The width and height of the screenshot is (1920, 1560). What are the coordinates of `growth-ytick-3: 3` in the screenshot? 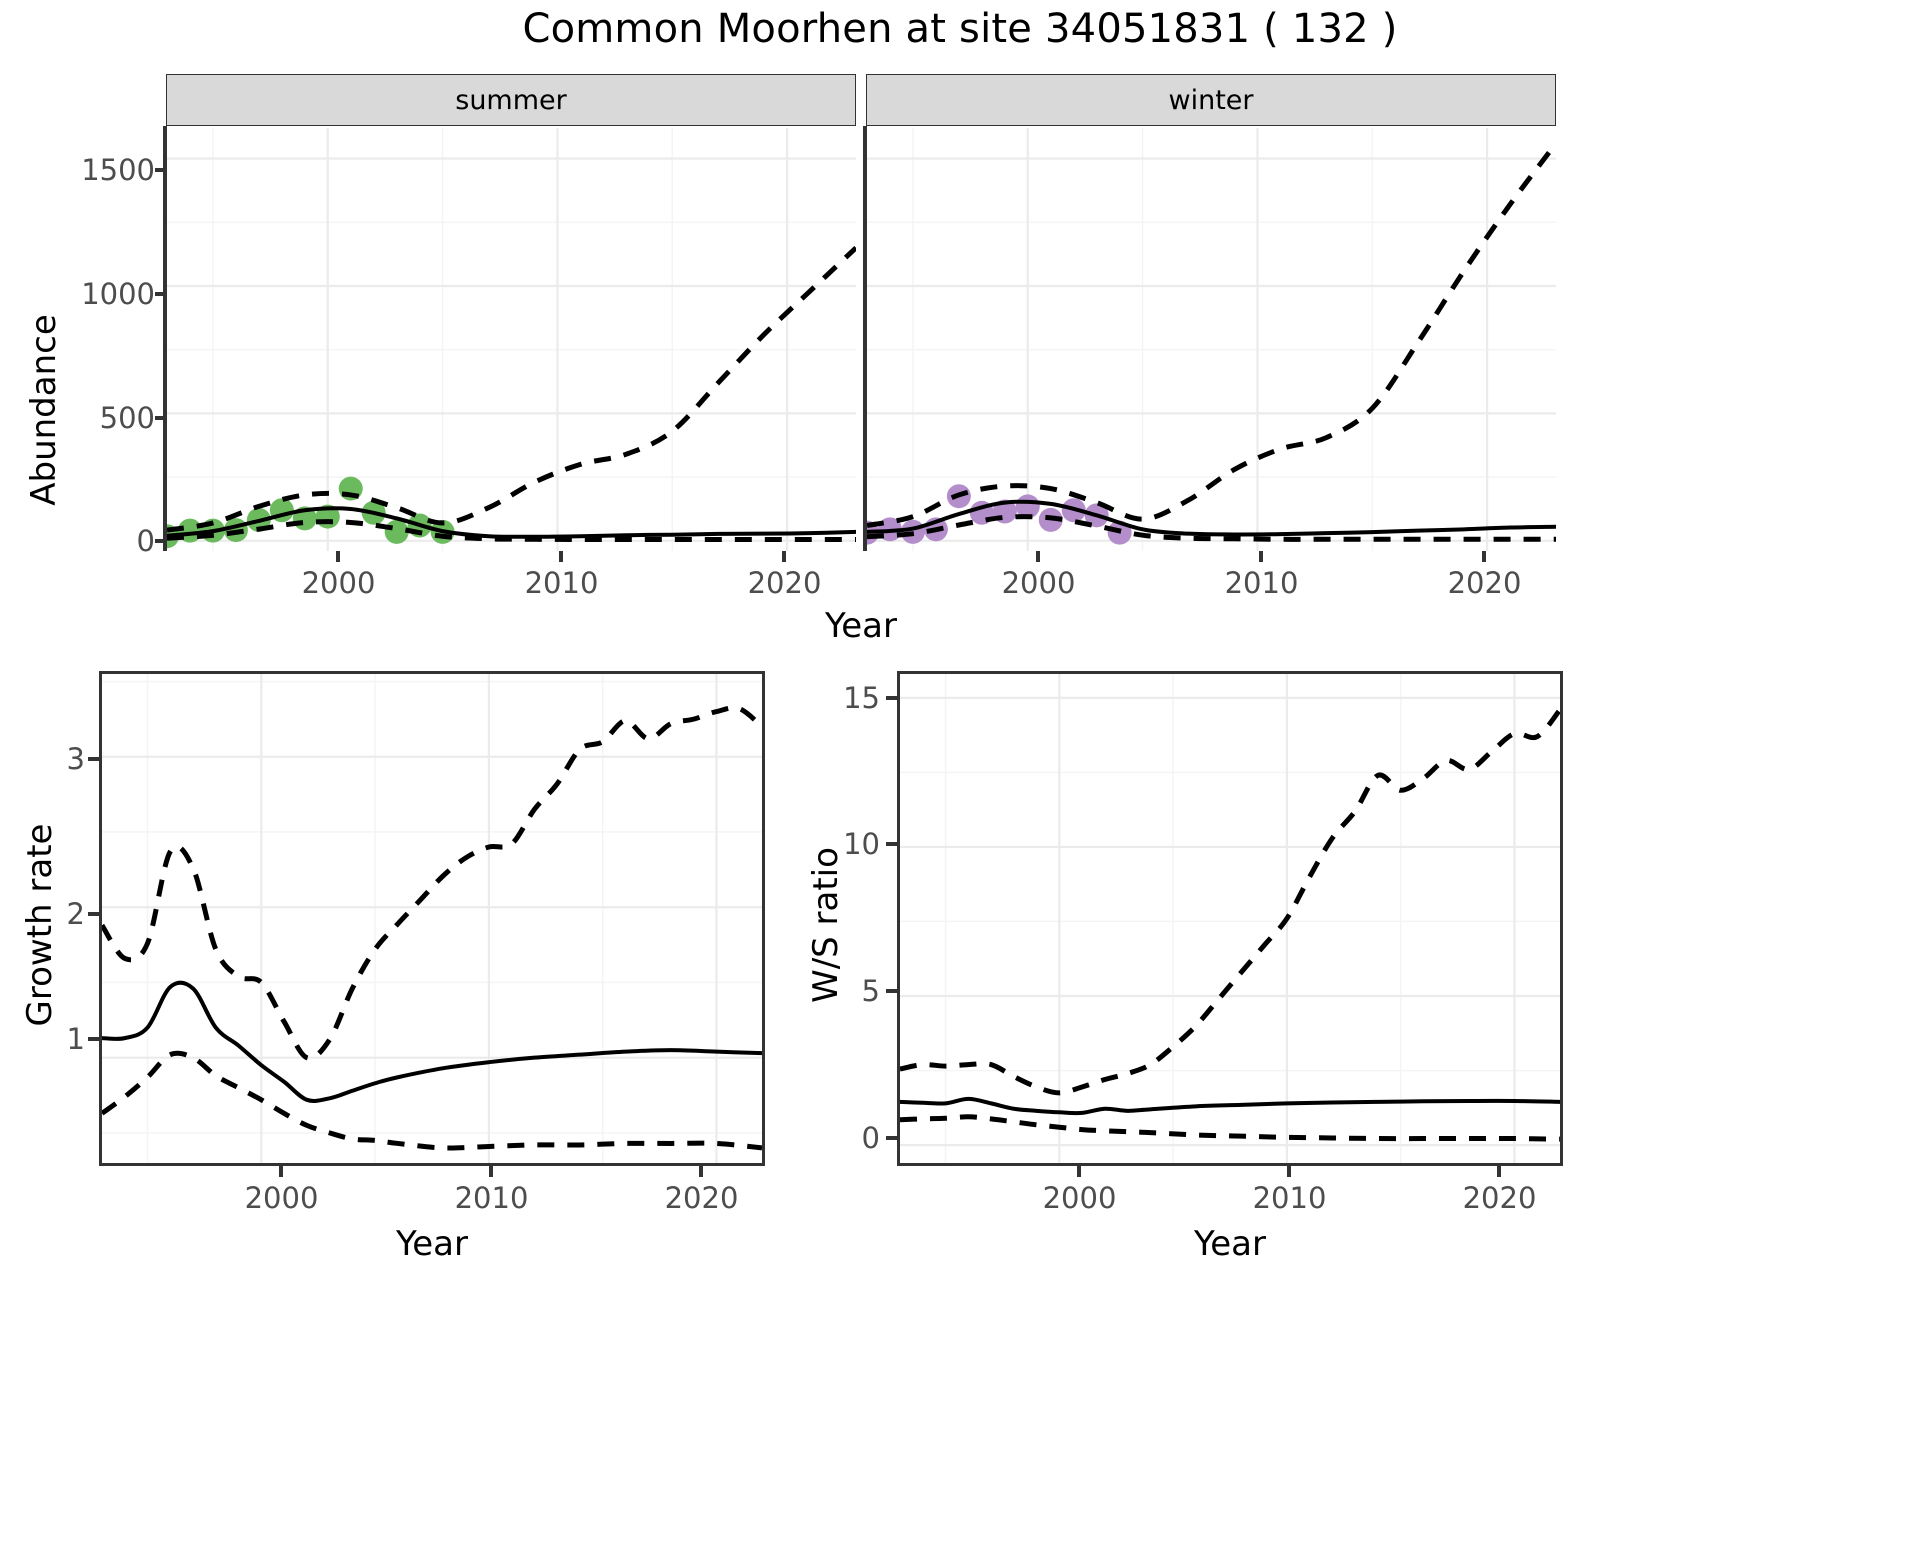 It's located at (75, 759).